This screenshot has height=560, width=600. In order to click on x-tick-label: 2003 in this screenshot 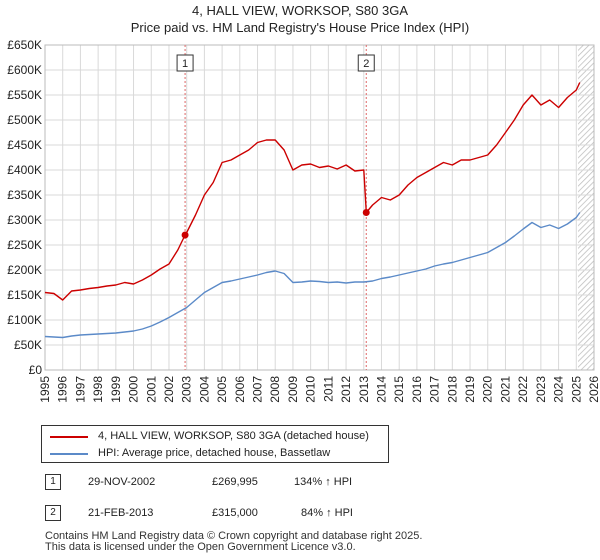, I will do `click(187, 389)`.